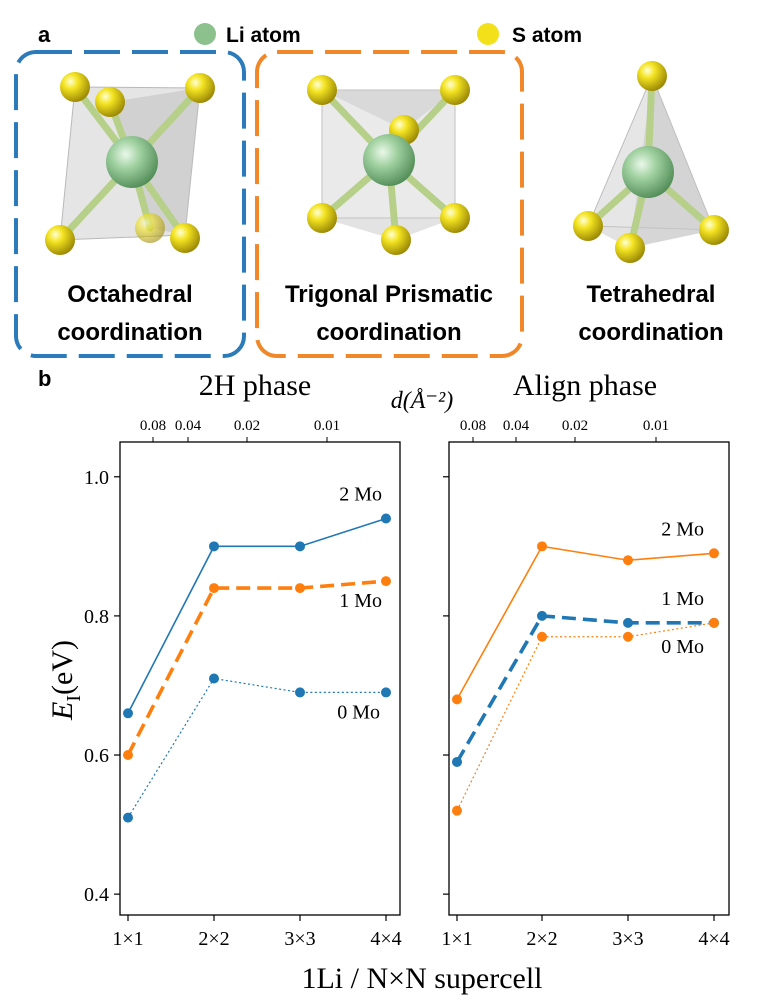  What do you see at coordinates (388, 165) in the screenshot?
I see `trigonal-prismatic-structure-icon` at bounding box center [388, 165].